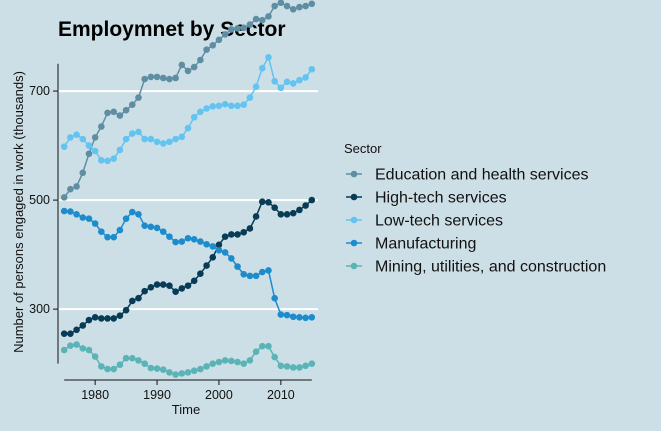 This screenshot has height=431, width=661. What do you see at coordinates (157, 395) in the screenshot?
I see `x-tick-label: 1990` at bounding box center [157, 395].